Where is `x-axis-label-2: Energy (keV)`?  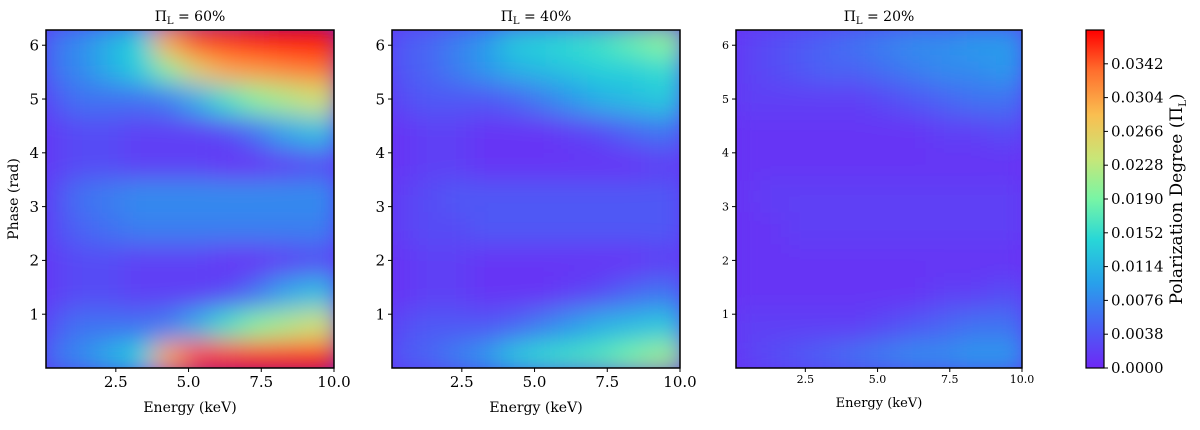 x-axis-label-2: Energy (keV) is located at coordinates (535, 408).